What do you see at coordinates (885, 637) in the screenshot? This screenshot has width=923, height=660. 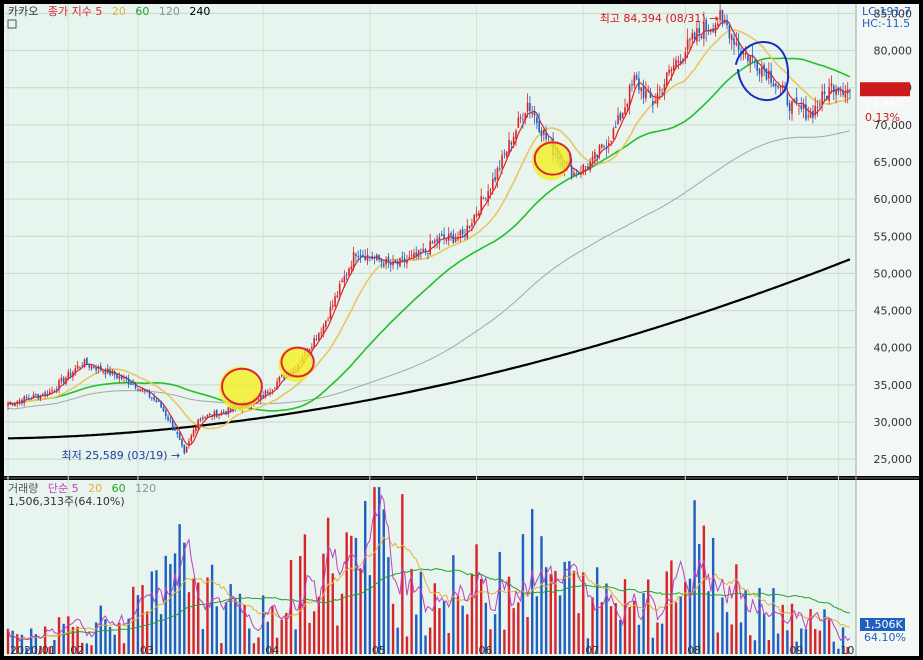 I see `current-volume-pct: 64.10%` at bounding box center [885, 637].